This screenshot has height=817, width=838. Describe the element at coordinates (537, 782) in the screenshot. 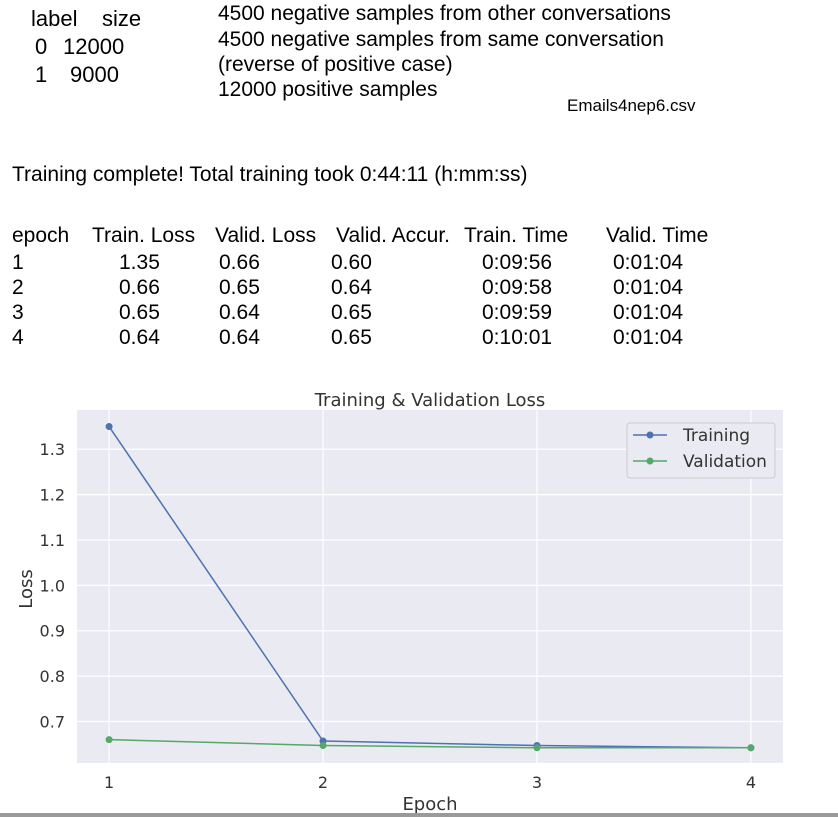

I see `x-tick-label: 3` at that location.